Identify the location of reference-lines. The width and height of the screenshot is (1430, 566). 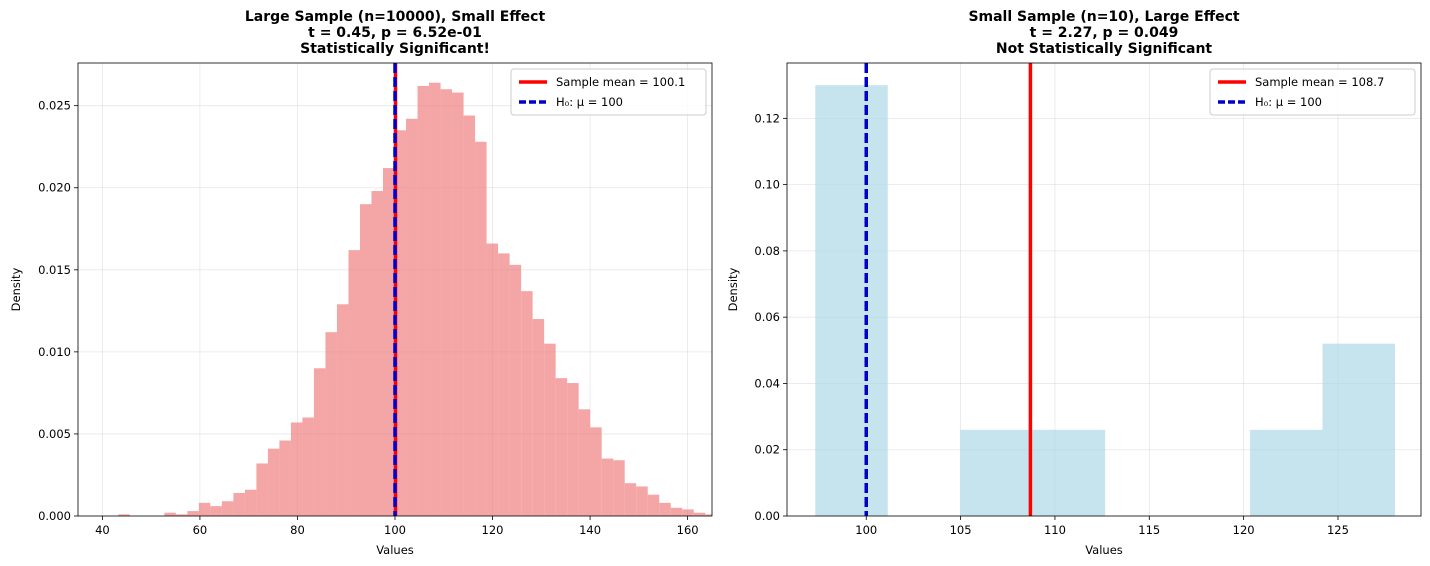
(948, 289).